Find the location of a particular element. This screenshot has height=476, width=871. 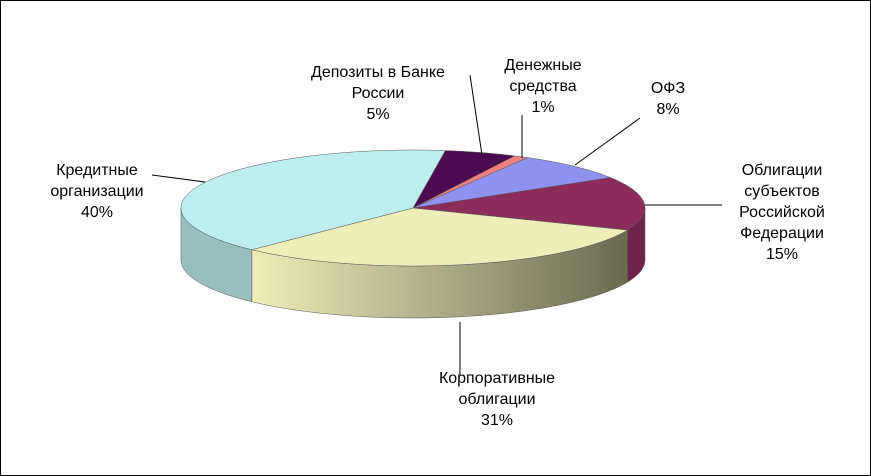

category-name: Облигации субъектов Российской Федерации is located at coordinates (782, 202).